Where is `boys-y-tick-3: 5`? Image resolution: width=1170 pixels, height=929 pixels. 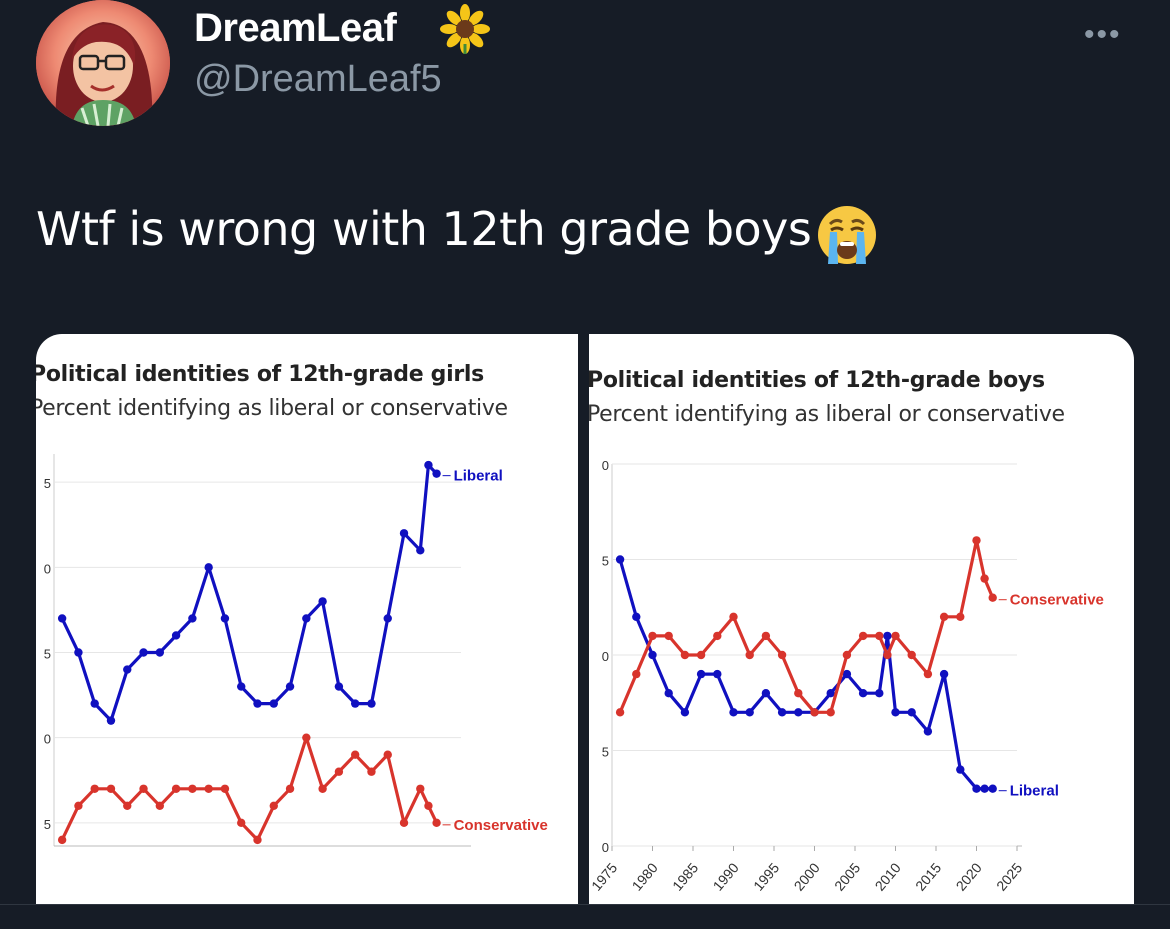 boys-y-tick-3: 5 is located at coordinates (605, 561).